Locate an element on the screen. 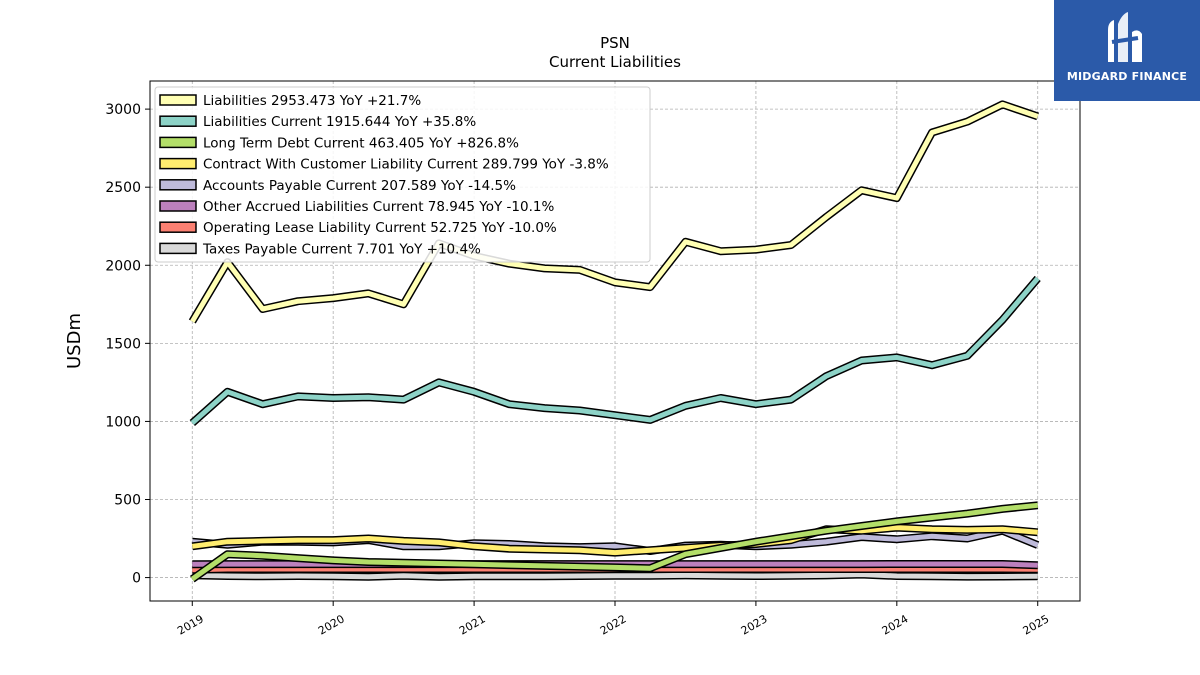 The width and height of the screenshot is (1200, 675). chart-title: PSN is located at coordinates (615, 43).